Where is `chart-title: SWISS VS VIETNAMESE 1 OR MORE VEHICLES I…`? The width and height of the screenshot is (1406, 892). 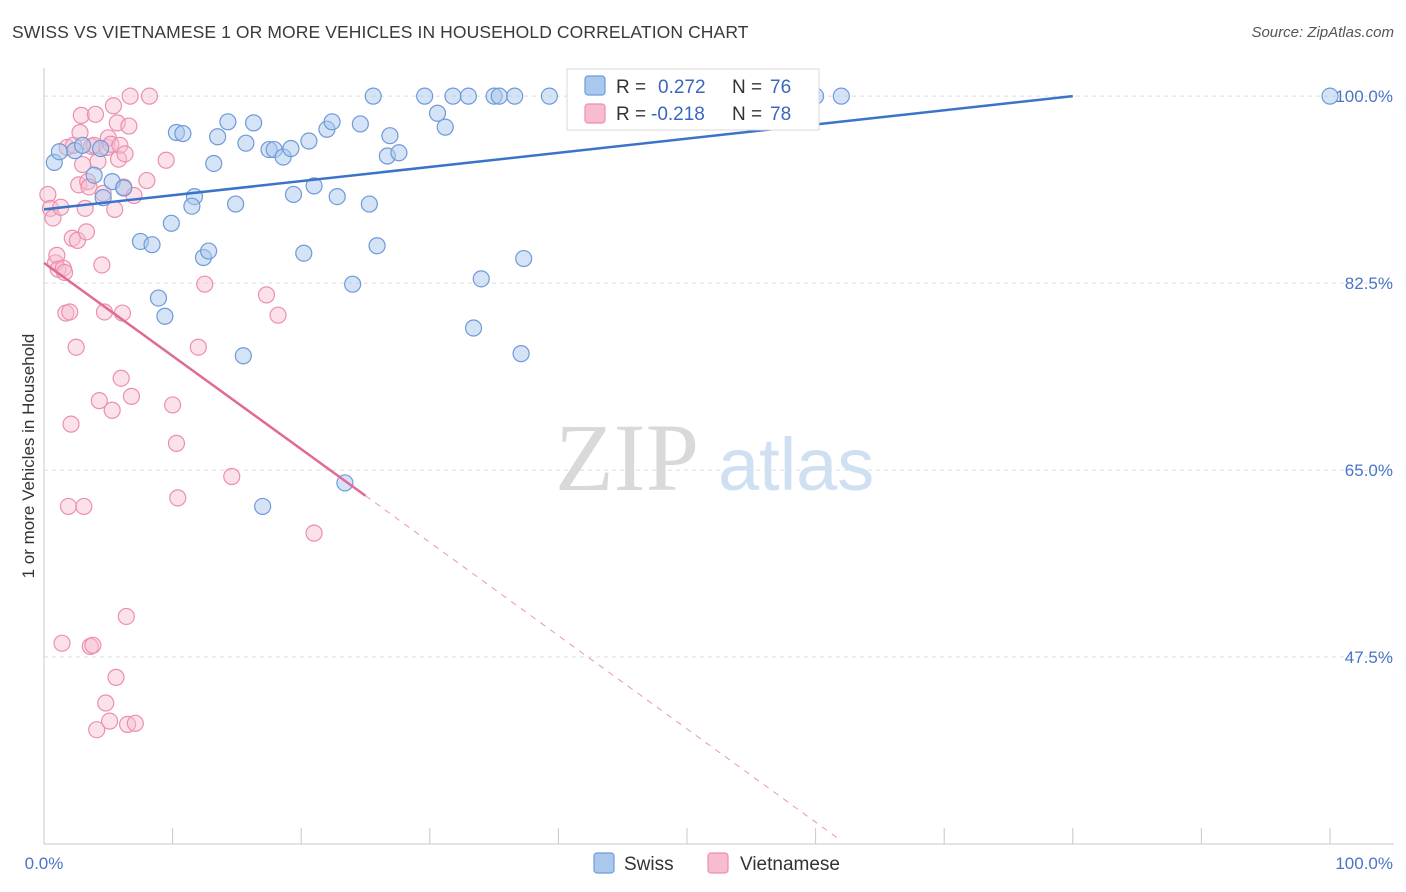
chart-title: SWISS VS VIETNAMESE 1 OR MORE VEHICLES I… is located at coordinates (380, 32).